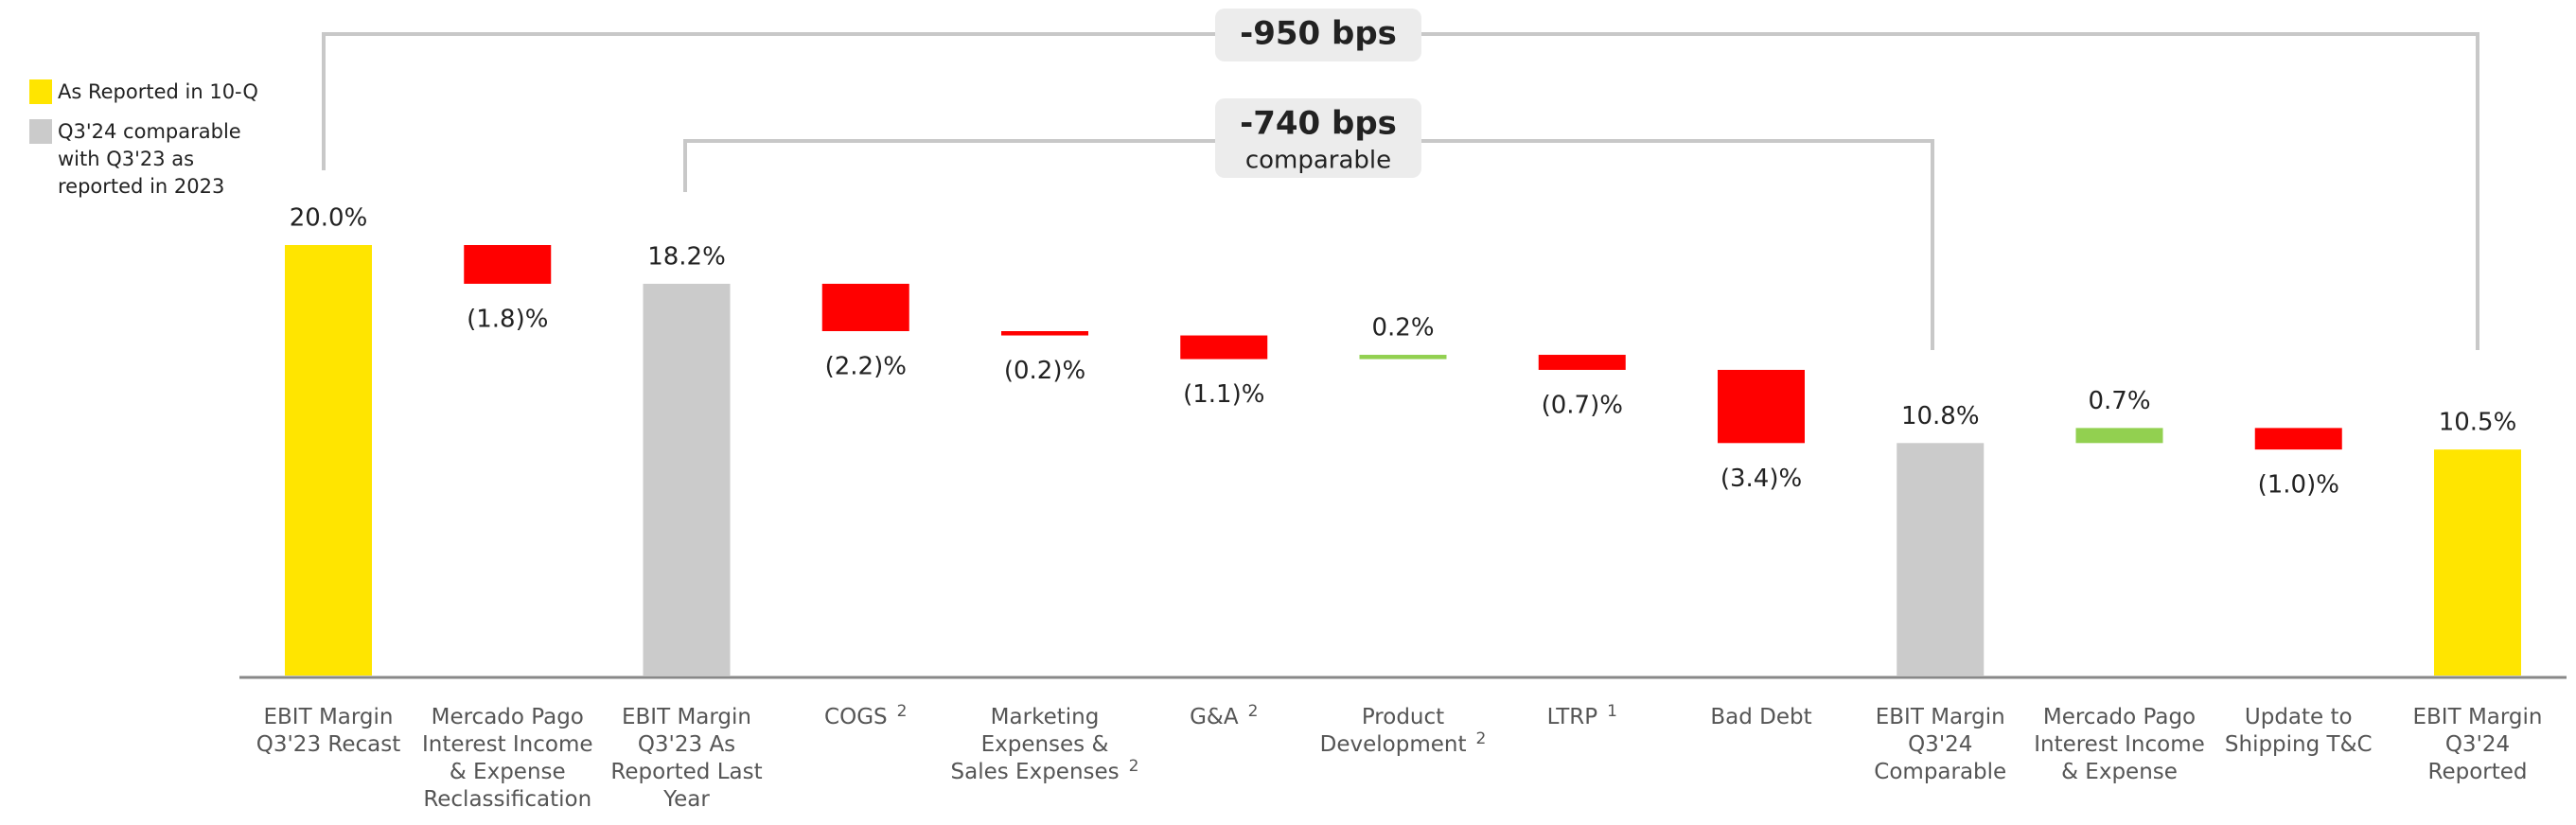  I want to click on value-label: (0.7)%, so click(1582, 405).